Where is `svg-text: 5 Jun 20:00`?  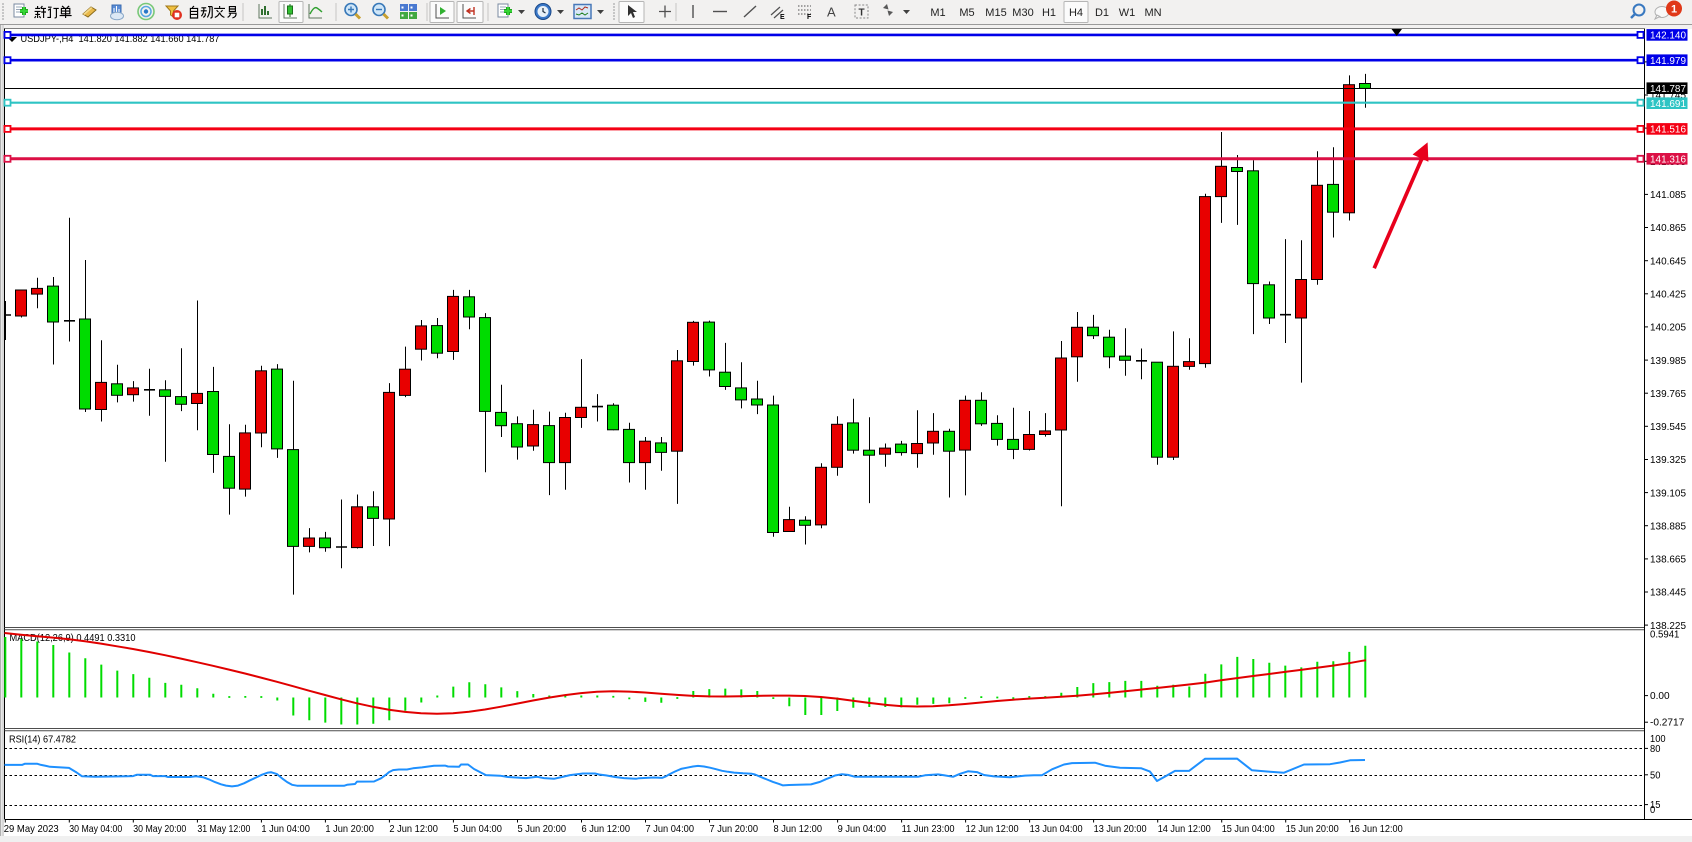
svg-text: 5 Jun 20:00 is located at coordinates (542, 829).